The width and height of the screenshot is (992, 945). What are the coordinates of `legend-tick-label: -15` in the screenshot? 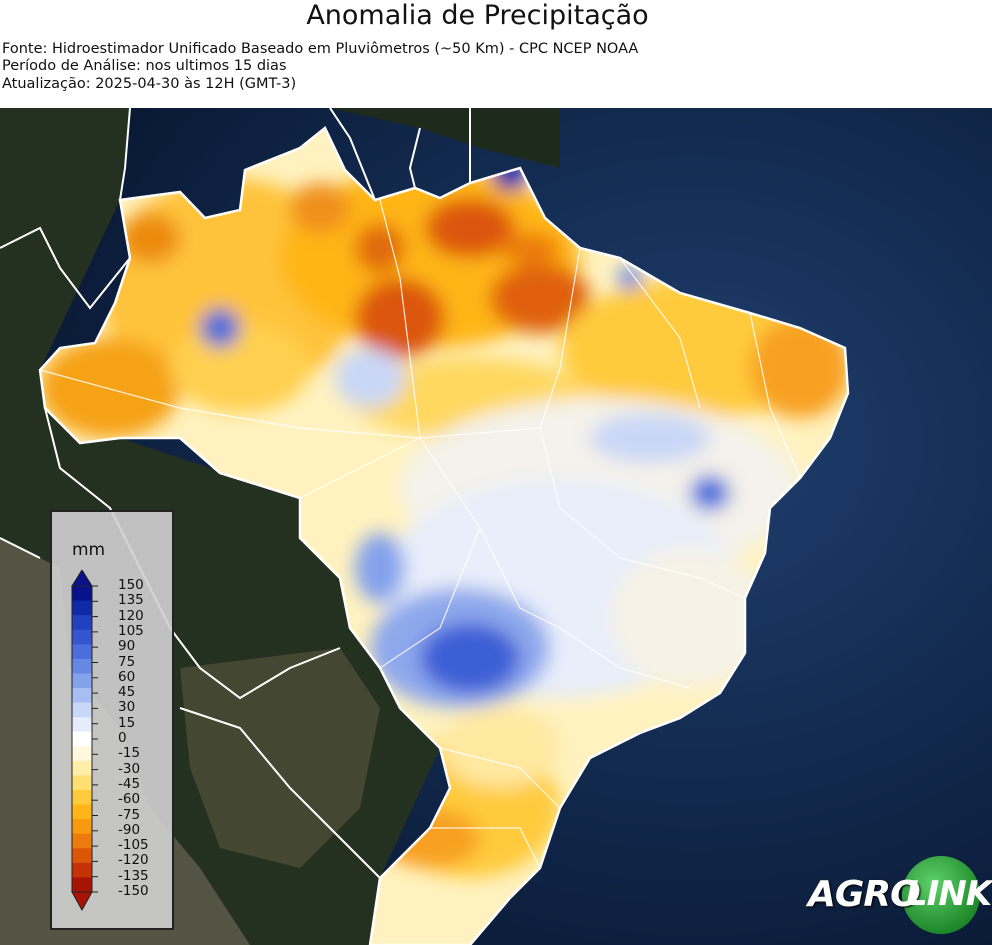 It's located at (129, 753).